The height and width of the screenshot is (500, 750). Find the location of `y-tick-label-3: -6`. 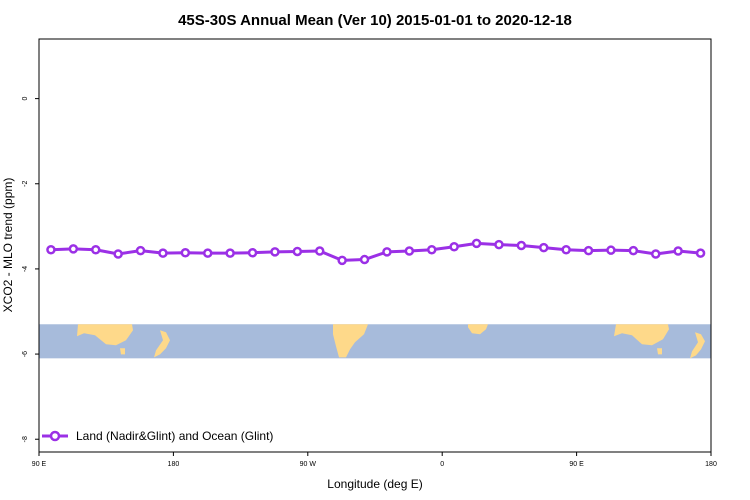

y-tick-label-3: -6 is located at coordinates (25, 354).